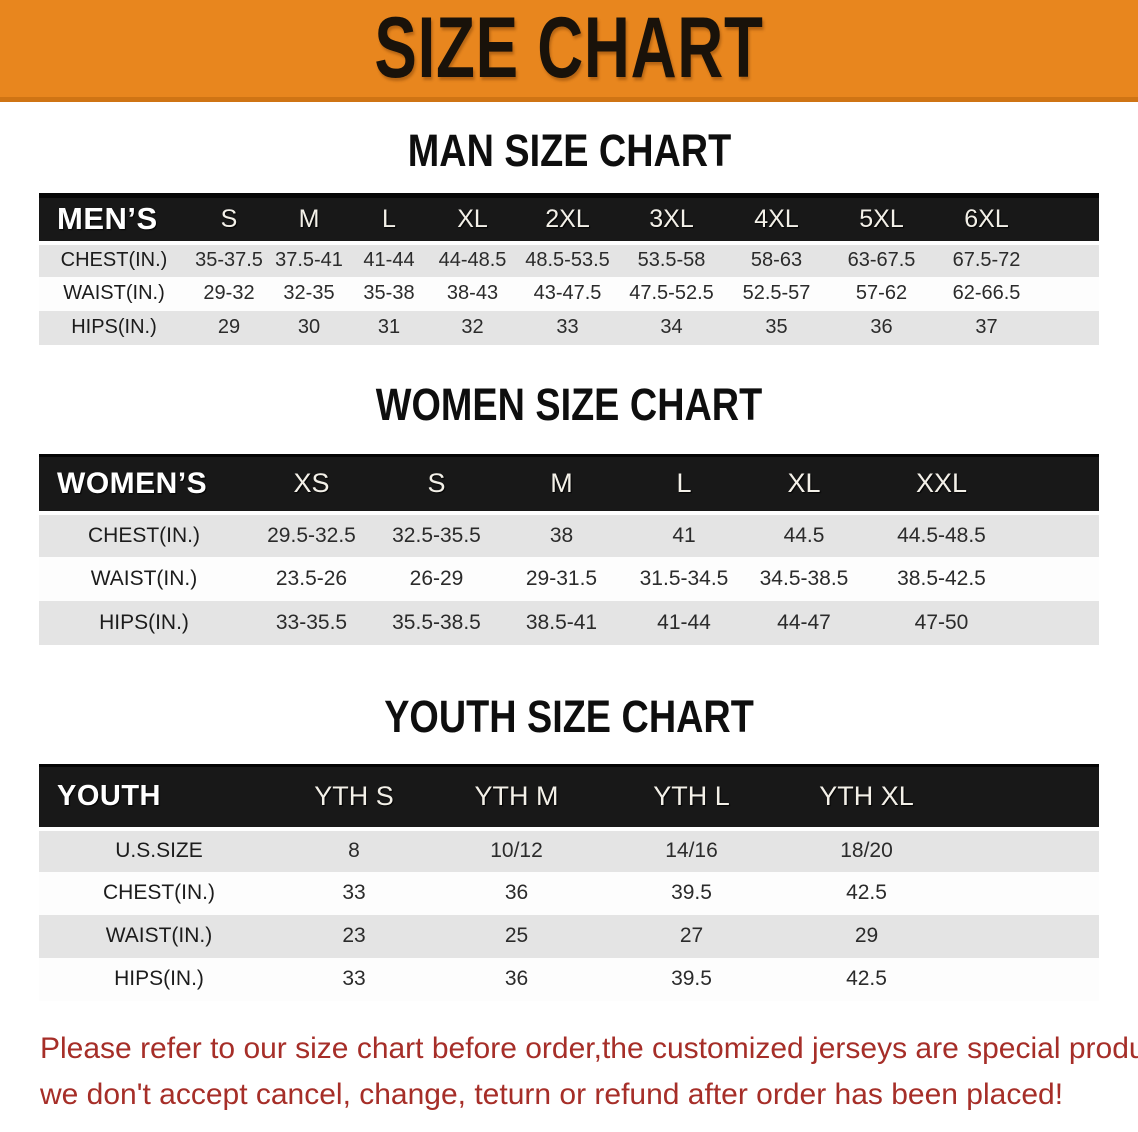 The height and width of the screenshot is (1132, 1138). Describe the element at coordinates (804, 535) in the screenshot. I see `size-value-cell: 44.5` at that location.